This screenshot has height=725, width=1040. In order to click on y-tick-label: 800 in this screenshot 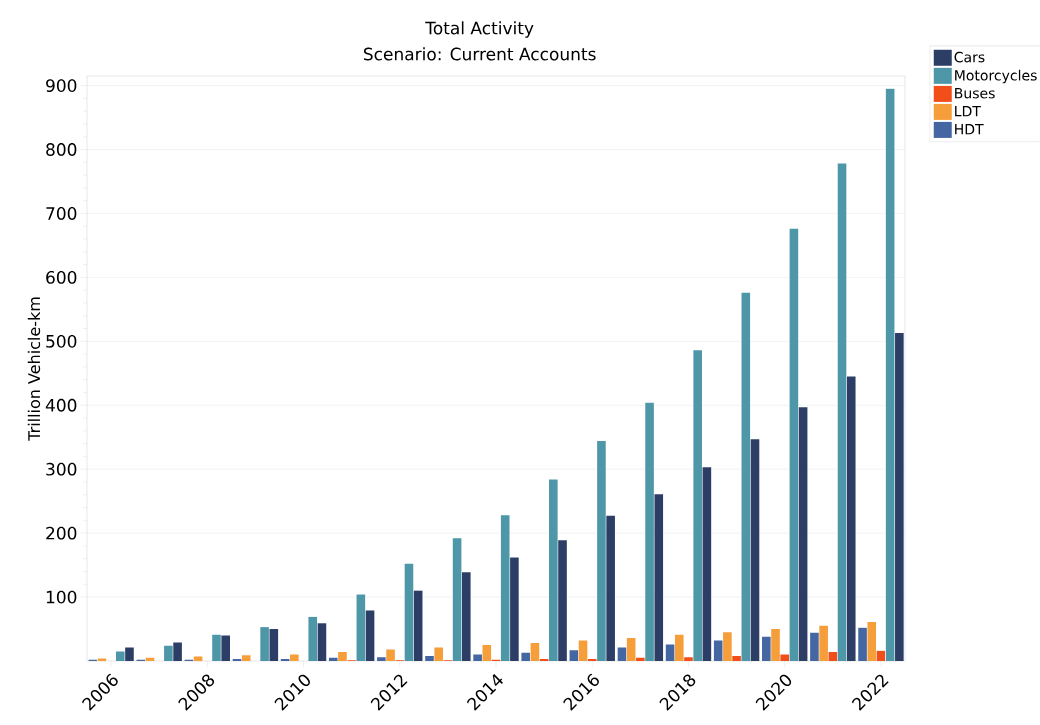, I will do `click(61, 149)`.